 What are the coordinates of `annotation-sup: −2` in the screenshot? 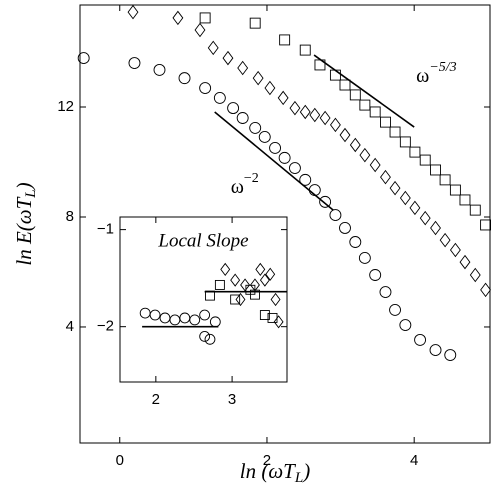 It's located at (251, 178).